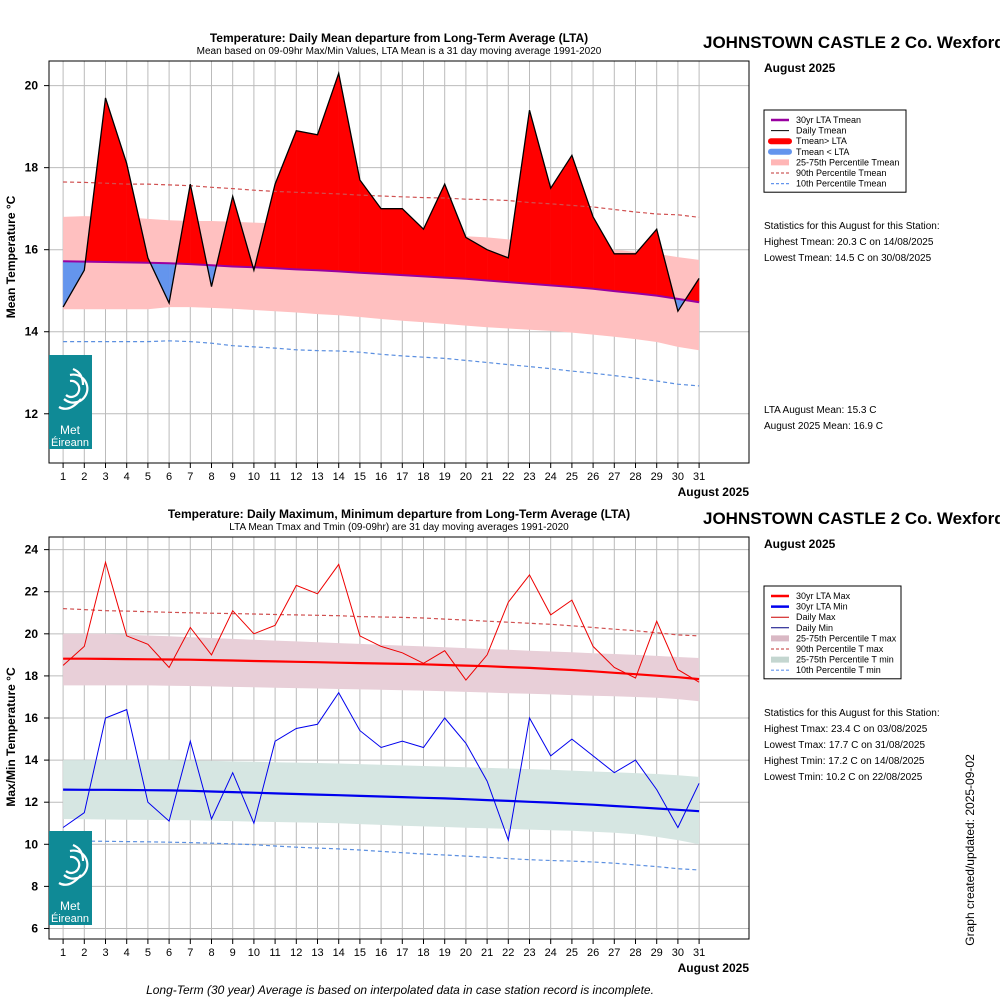  What do you see at coordinates (678, 477) in the screenshot?
I see `mean-x-tick-label: 30` at bounding box center [678, 477].